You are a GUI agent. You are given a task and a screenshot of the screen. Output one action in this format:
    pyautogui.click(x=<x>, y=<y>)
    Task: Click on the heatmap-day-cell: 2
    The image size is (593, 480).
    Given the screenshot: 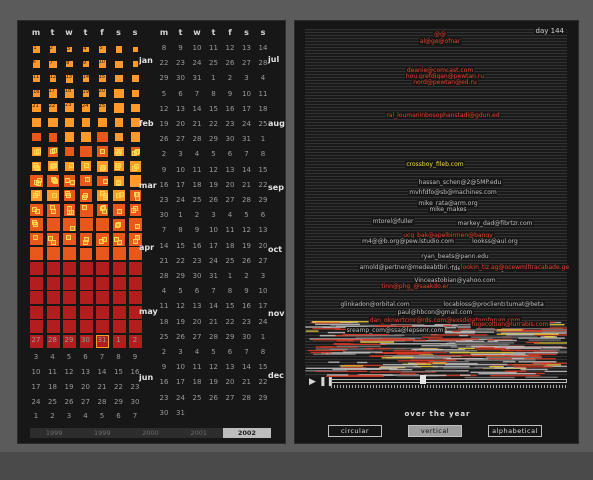 What is the action you would take?
    pyautogui.click(x=53, y=49)
    